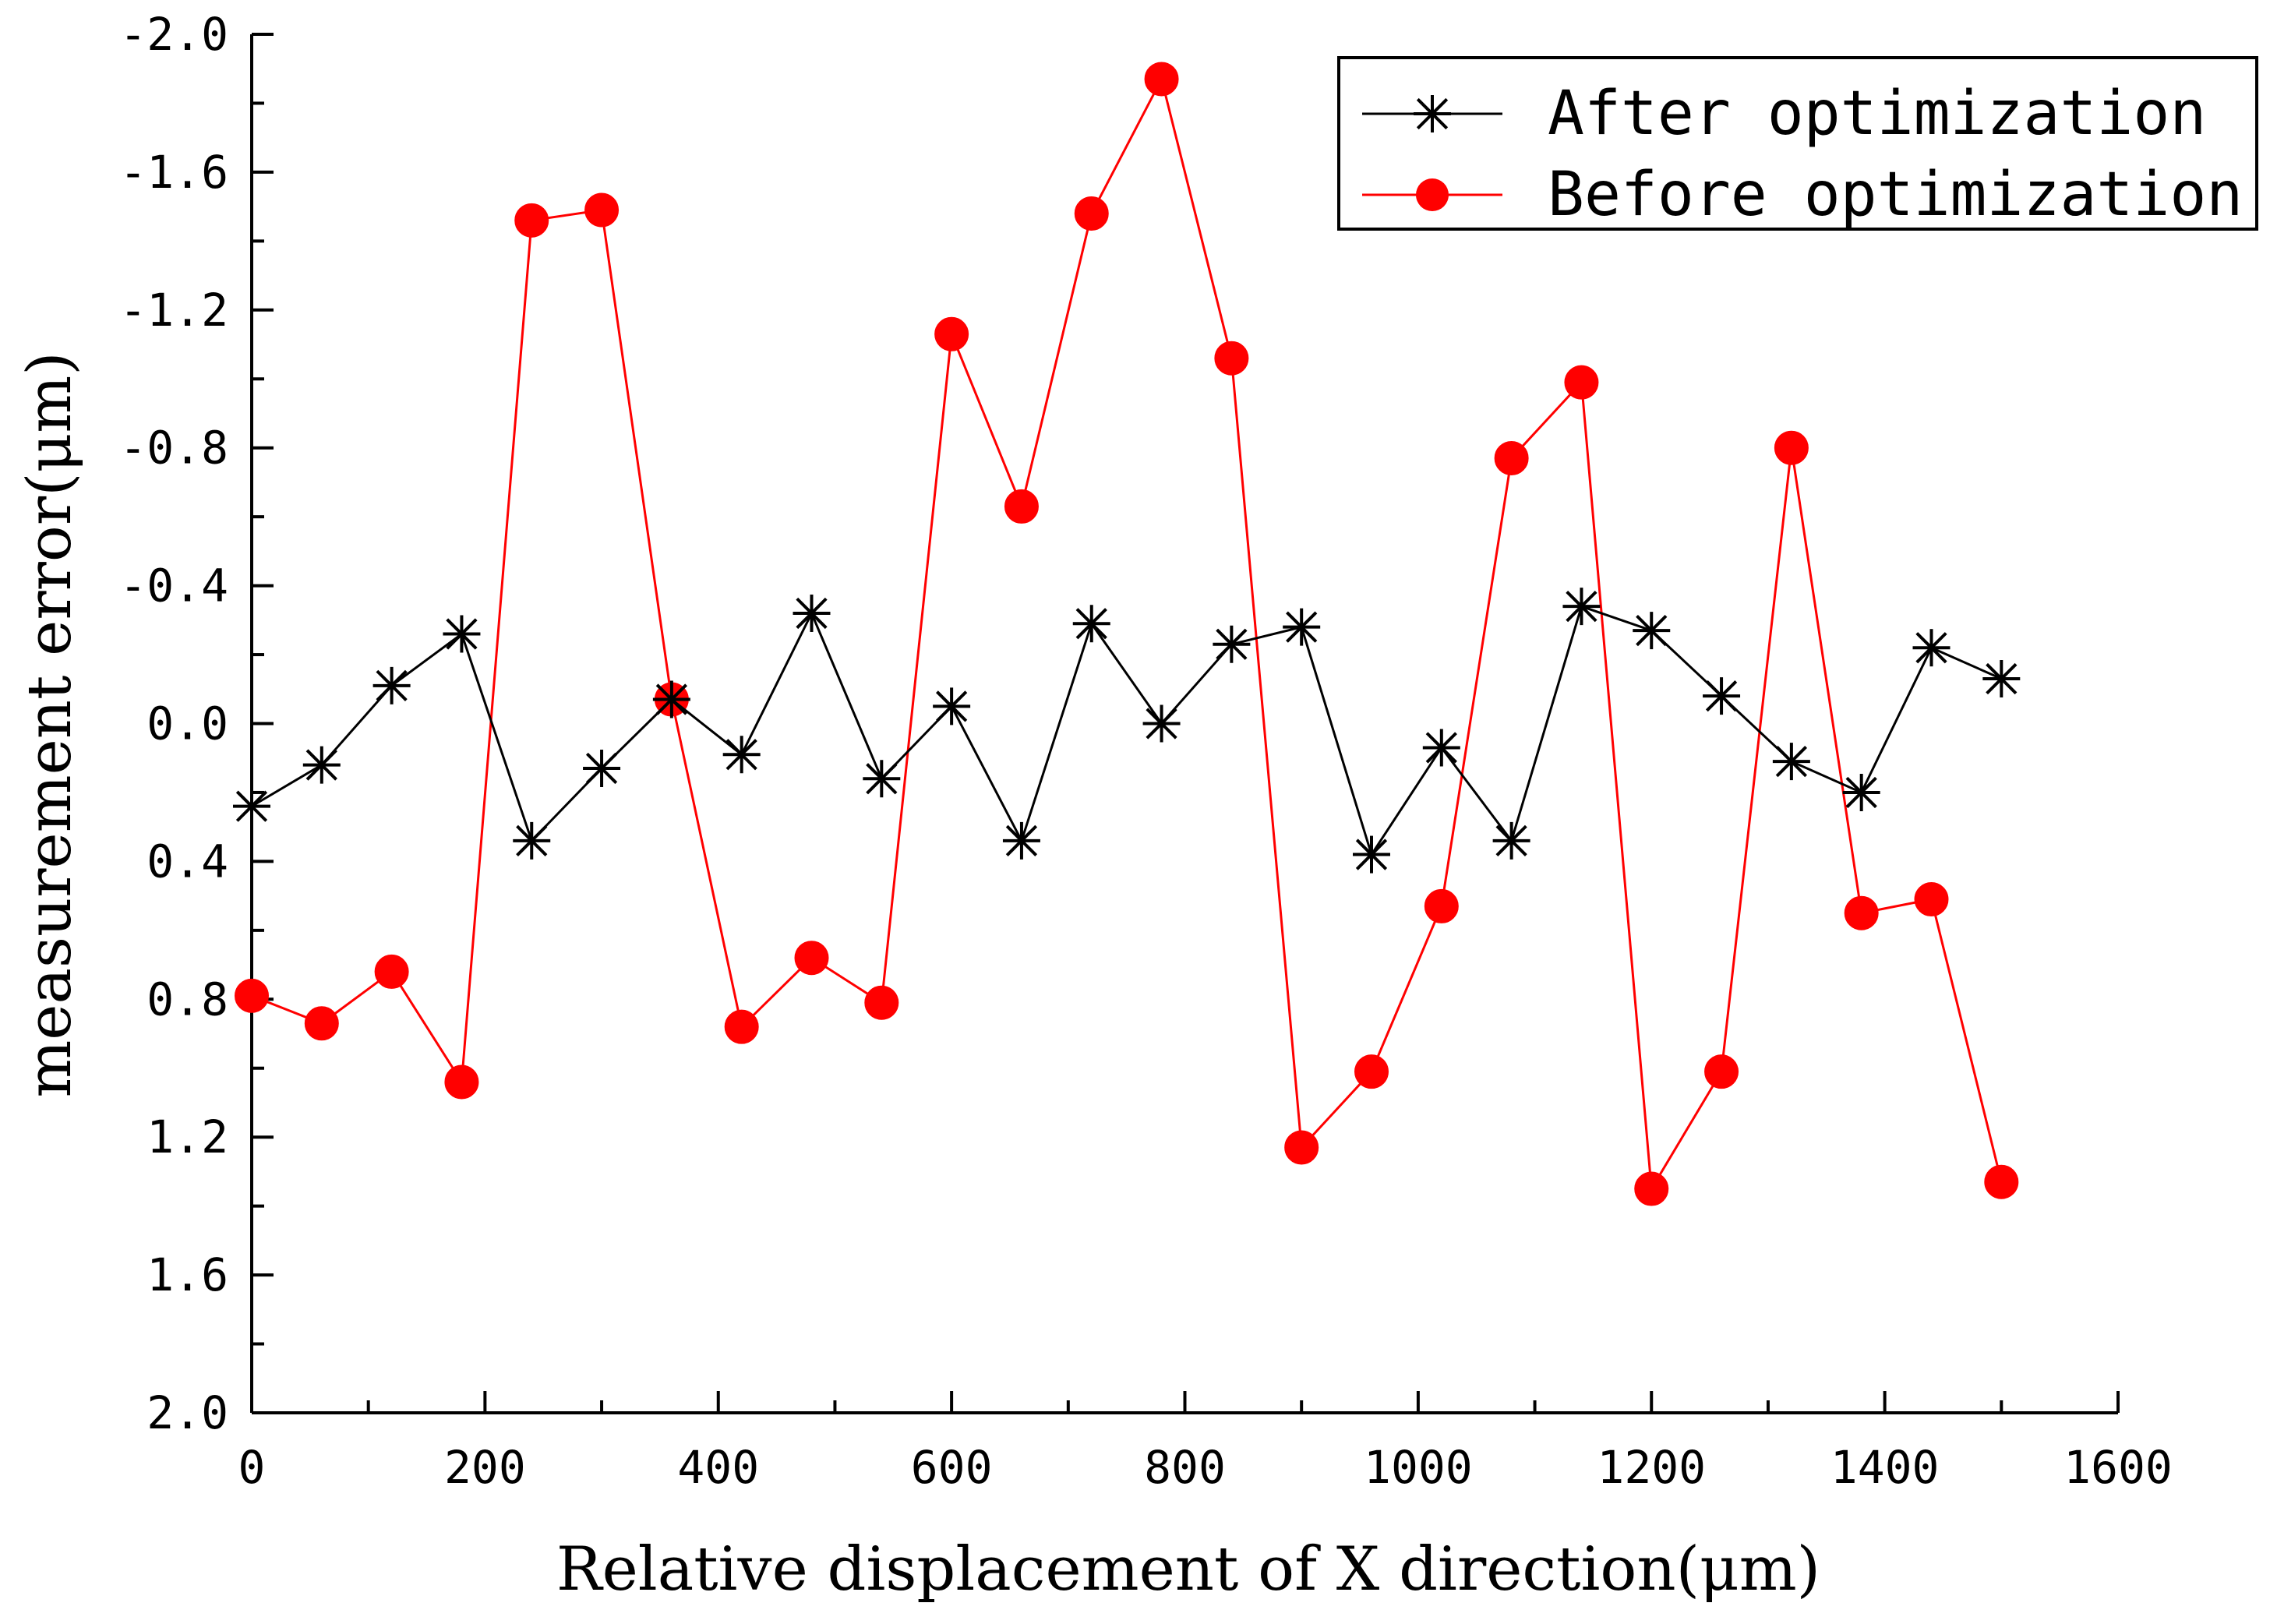  Describe the element at coordinates (485, 1467) in the screenshot. I see `x-tick-label: 200` at that location.